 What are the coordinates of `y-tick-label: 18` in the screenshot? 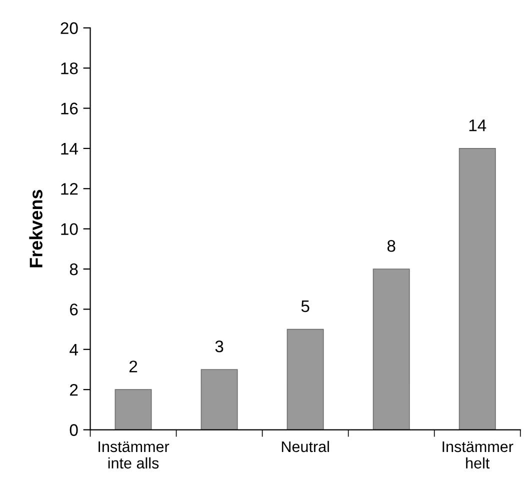 It's located at (69, 68).